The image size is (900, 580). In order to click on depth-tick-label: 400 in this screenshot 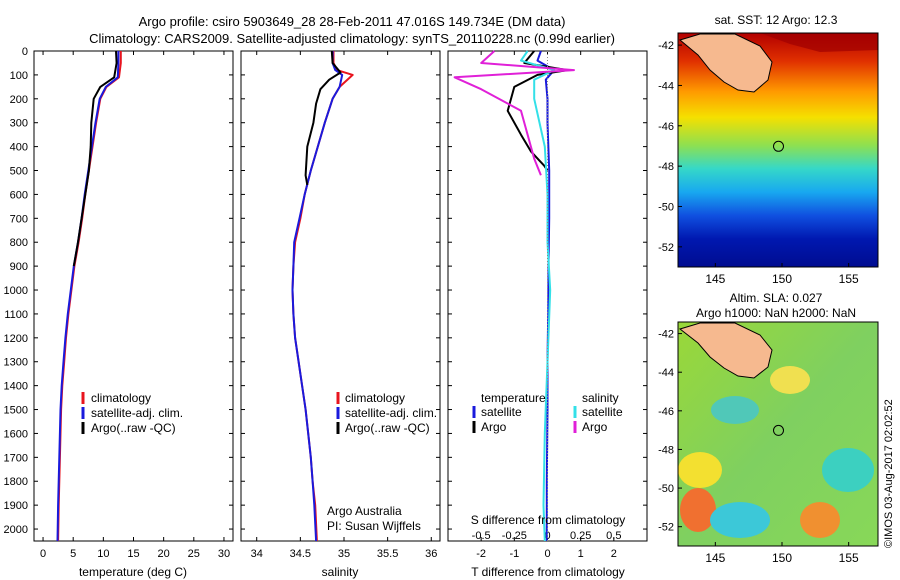, I will do `click(19, 148)`.